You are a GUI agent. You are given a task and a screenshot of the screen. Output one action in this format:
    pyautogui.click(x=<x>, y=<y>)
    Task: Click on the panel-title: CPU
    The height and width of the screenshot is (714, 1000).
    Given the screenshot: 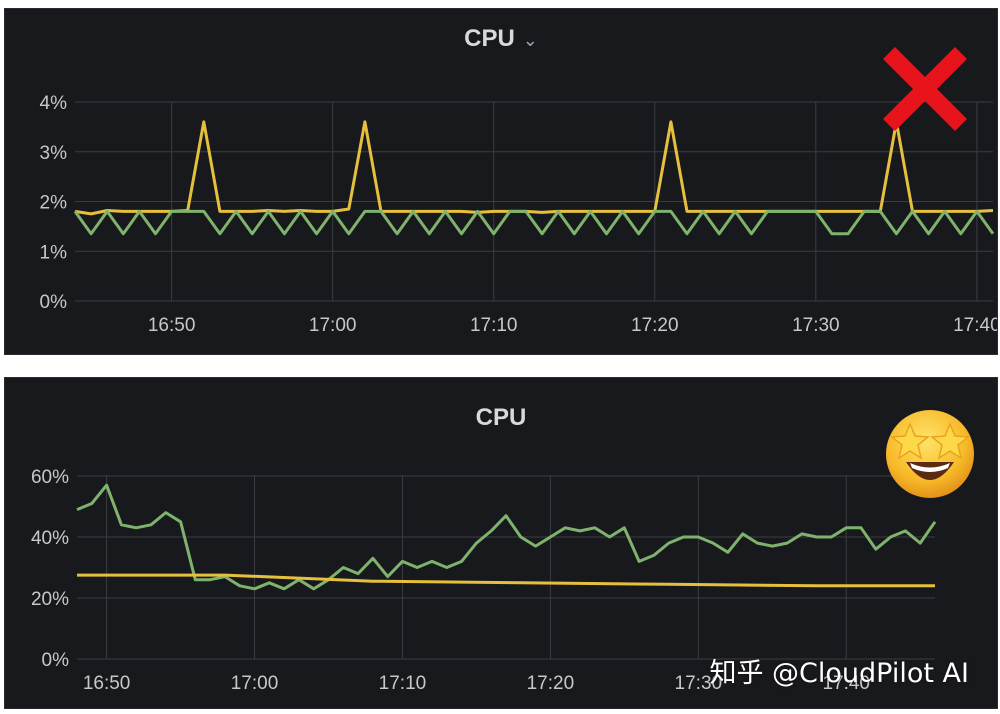 What is the action you would take?
    pyautogui.click(x=501, y=417)
    